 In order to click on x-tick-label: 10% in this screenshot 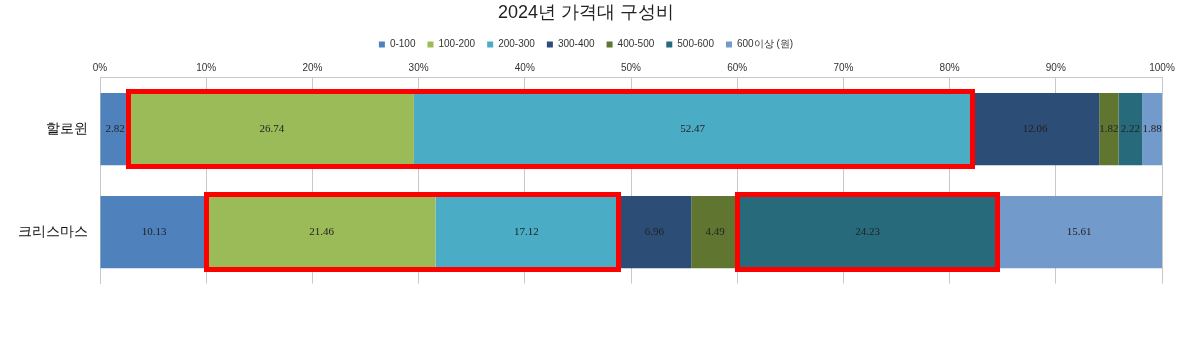, I will do `click(206, 68)`.